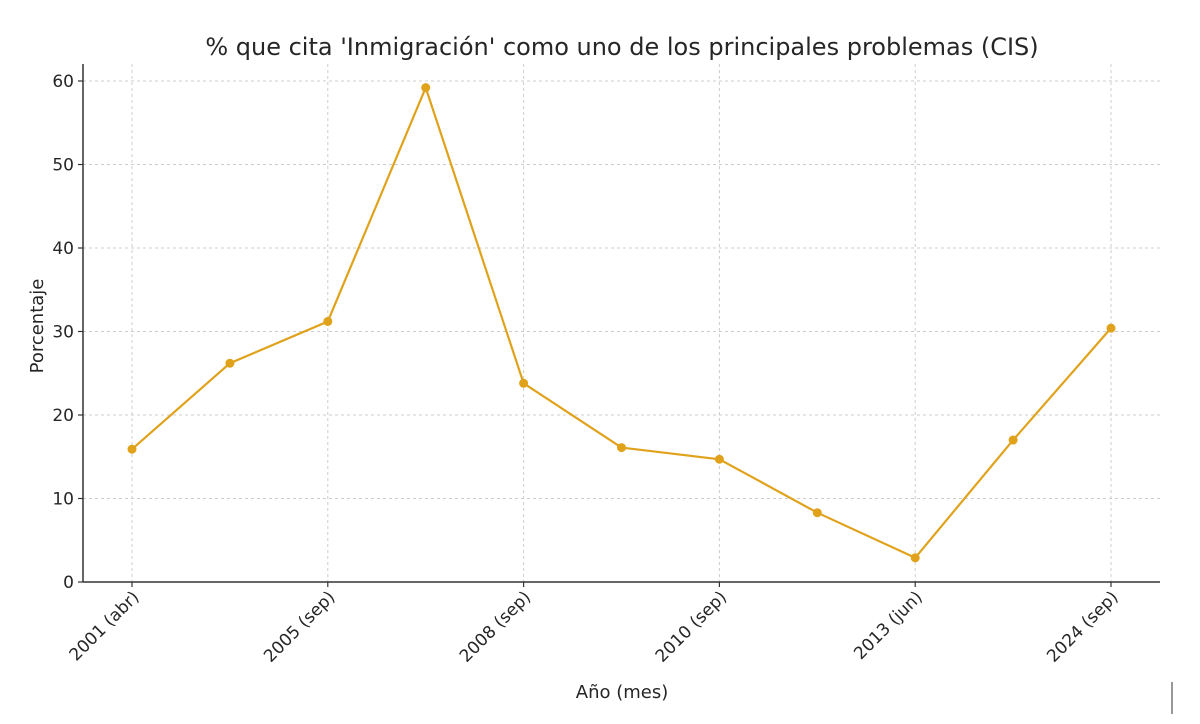 The height and width of the screenshot is (724, 1200). What do you see at coordinates (495, 626) in the screenshot?
I see `x-tick-label: 2008 (sep)` at bounding box center [495, 626].